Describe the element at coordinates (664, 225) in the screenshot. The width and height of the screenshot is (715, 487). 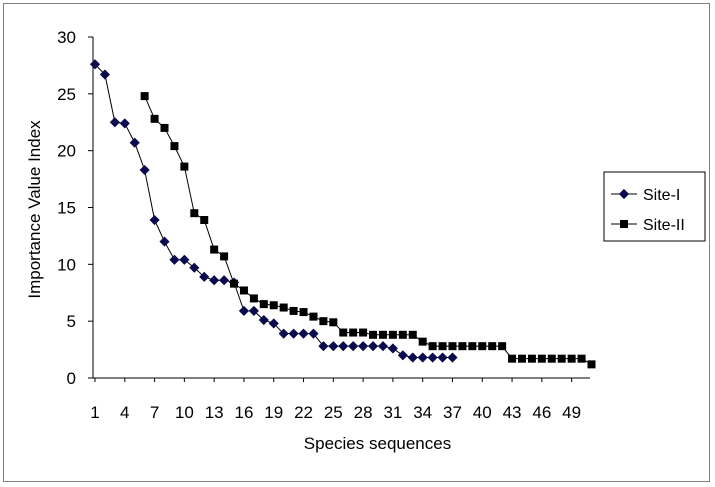
I see `legend-label: Site-II` at that location.